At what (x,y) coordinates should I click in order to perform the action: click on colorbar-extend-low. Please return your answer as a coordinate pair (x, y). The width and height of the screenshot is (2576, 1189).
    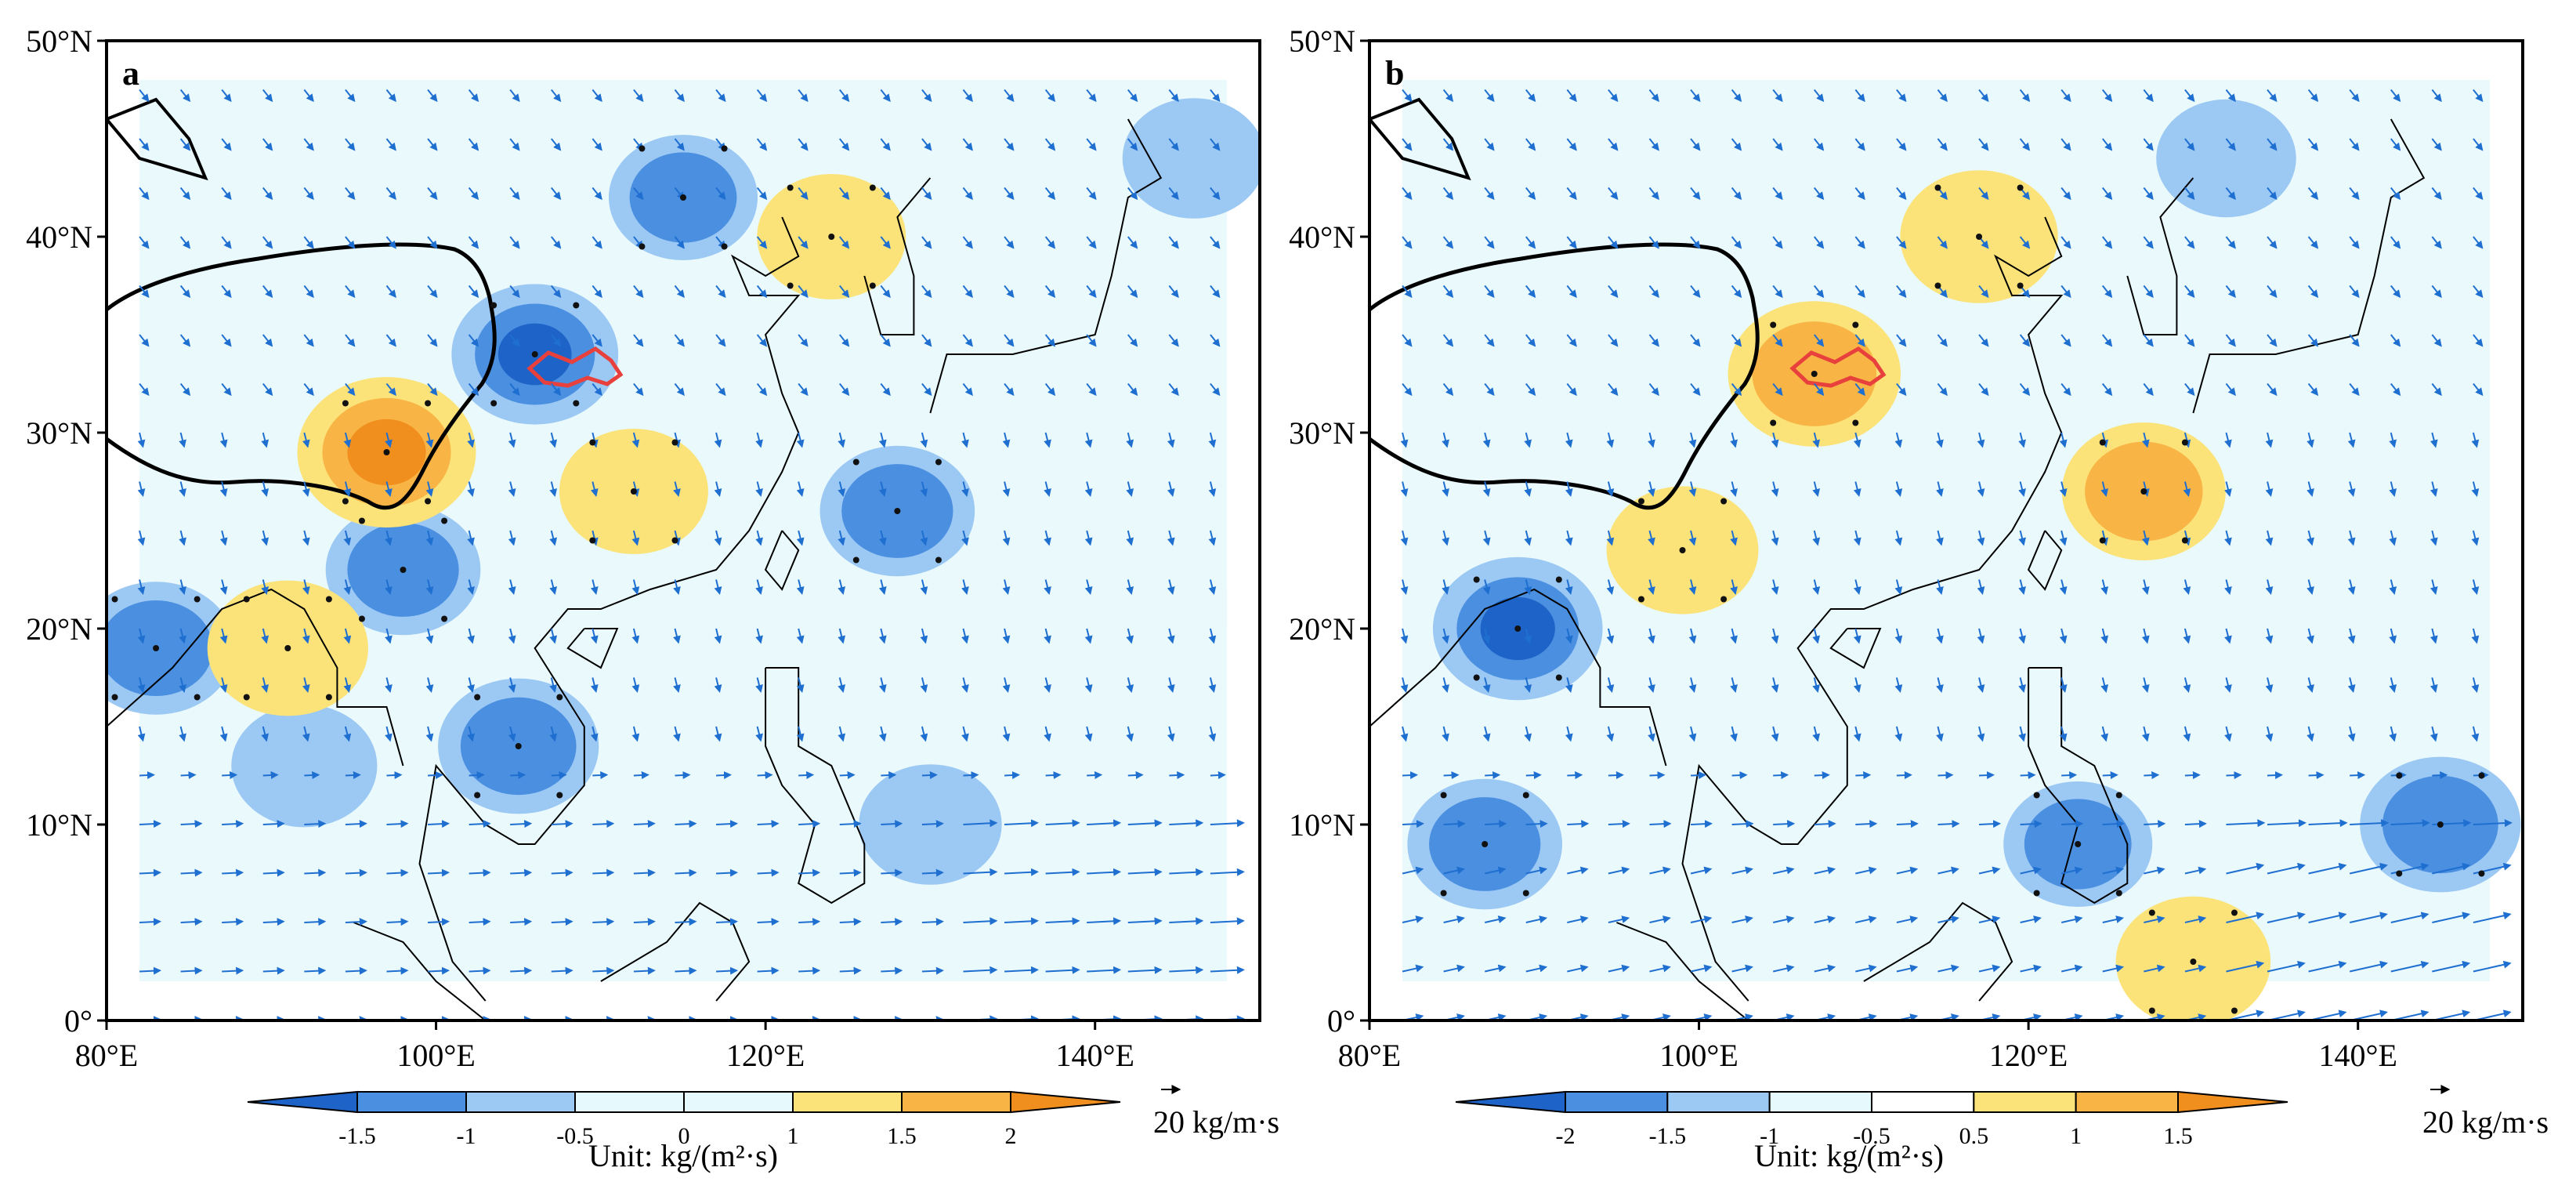
    Looking at the image, I should click on (1510, 1102).